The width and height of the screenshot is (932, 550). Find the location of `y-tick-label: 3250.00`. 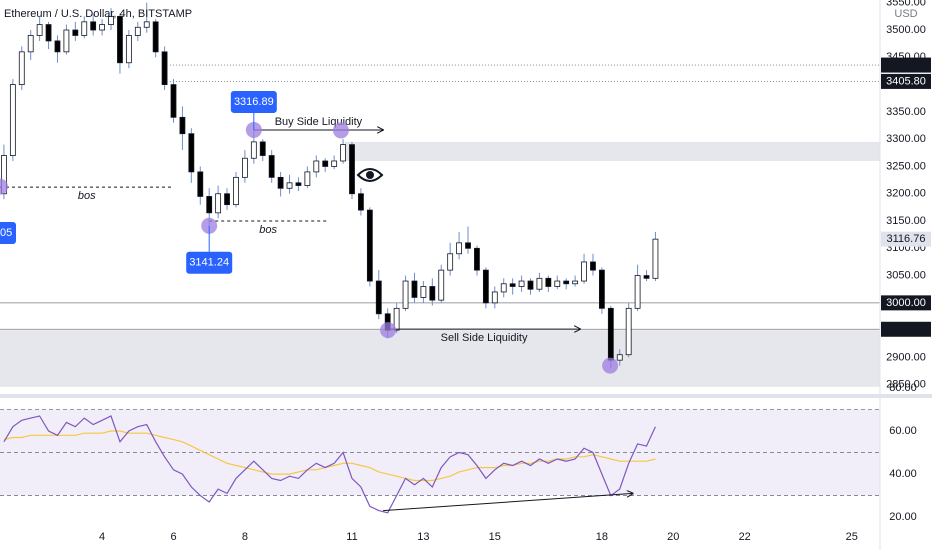

y-tick-label: 3250.00 is located at coordinates (906, 166).